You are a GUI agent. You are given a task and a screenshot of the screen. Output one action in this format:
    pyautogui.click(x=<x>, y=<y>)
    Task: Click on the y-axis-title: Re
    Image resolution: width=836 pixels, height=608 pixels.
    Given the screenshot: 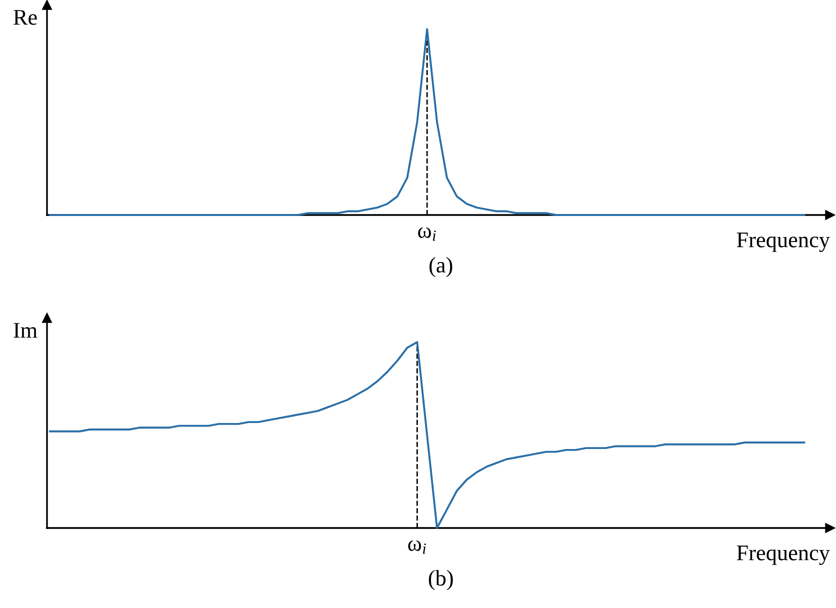 What is the action you would take?
    pyautogui.click(x=25, y=17)
    